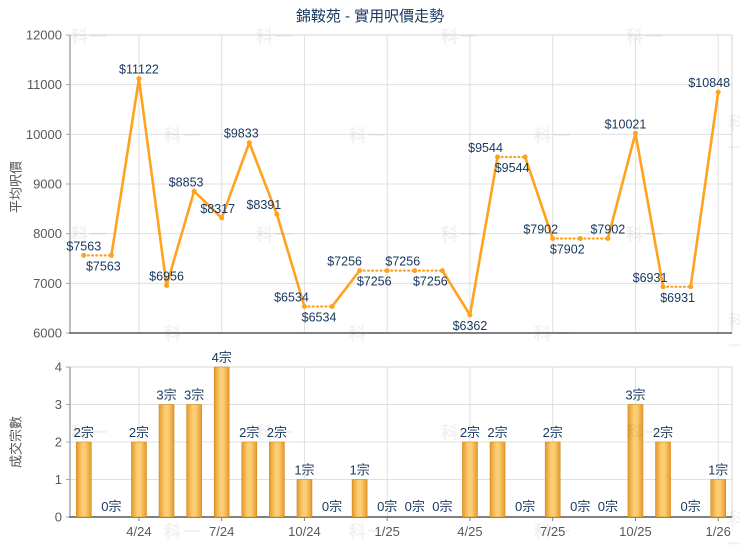 The image size is (740, 550). I want to click on price-point-label: $8317, so click(217, 209).